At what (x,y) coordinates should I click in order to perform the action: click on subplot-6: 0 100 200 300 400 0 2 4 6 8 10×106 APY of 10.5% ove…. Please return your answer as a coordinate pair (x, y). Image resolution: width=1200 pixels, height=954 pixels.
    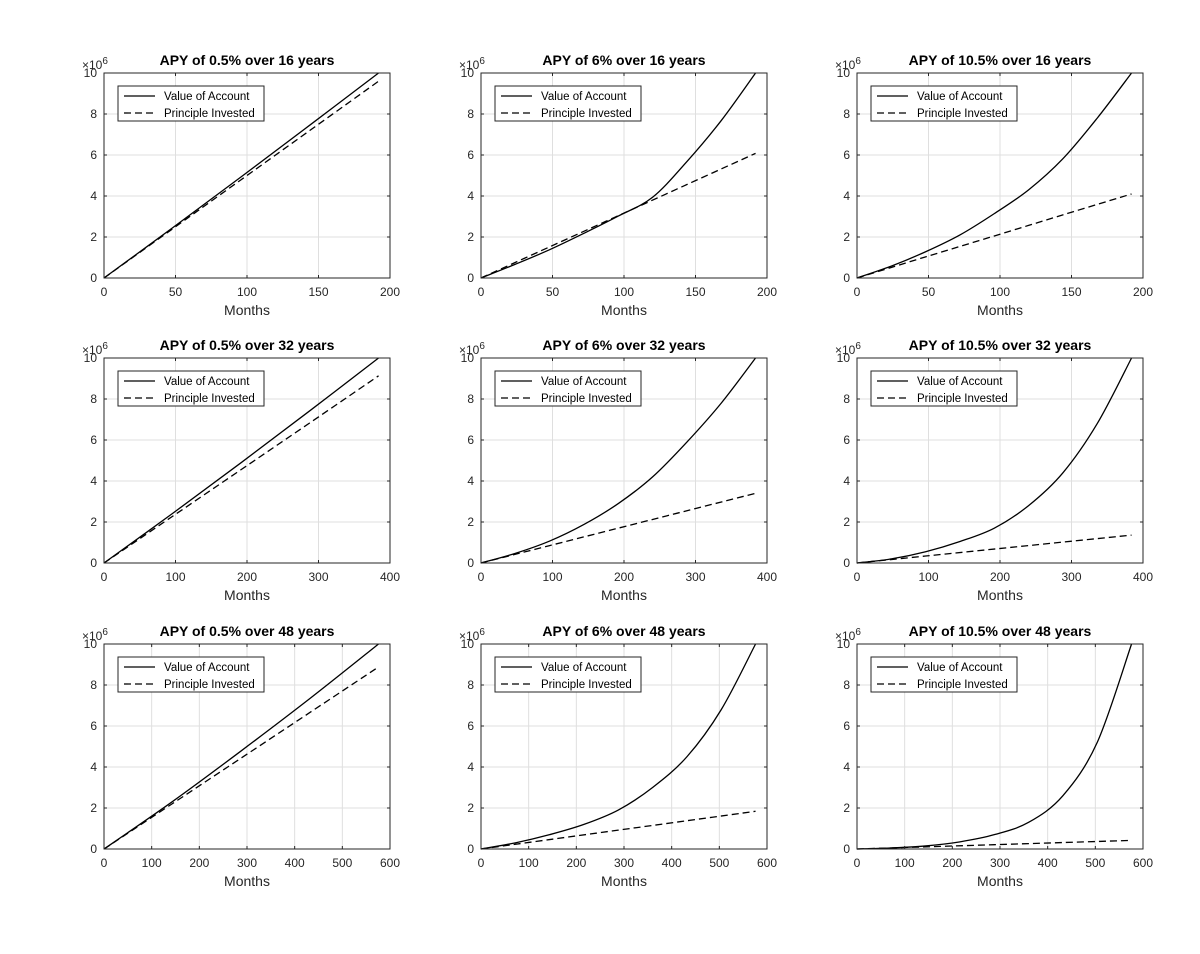
    Looking at the image, I should click on (994, 470).